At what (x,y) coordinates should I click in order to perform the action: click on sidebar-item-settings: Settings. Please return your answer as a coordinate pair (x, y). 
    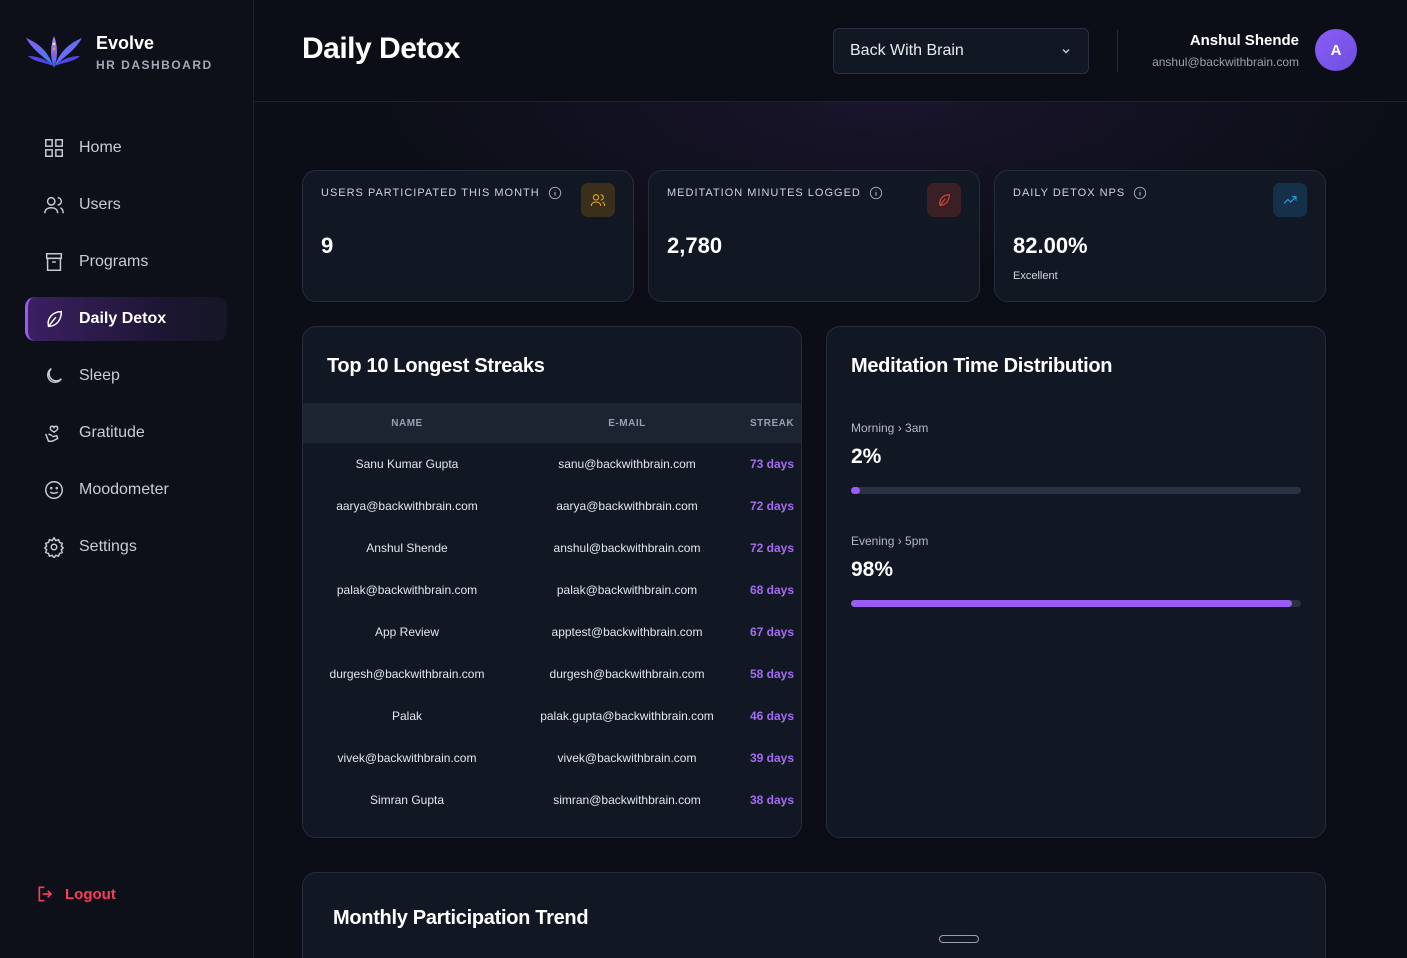
    Looking at the image, I should click on (126, 547).